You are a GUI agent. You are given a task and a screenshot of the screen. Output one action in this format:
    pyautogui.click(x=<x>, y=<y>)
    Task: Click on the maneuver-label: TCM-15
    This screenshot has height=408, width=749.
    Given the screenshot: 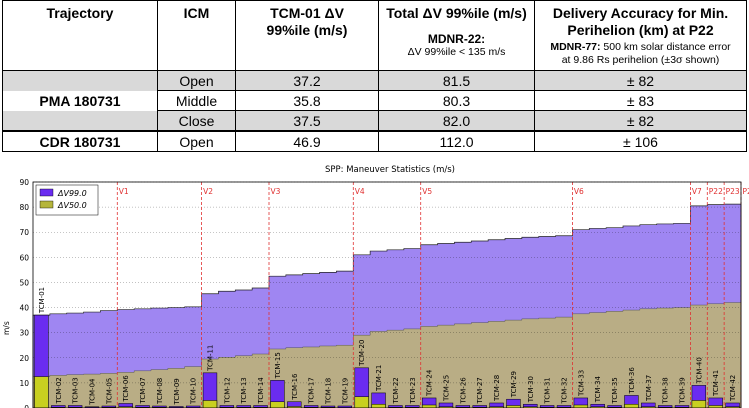 What is the action you would take?
    pyautogui.click(x=278, y=365)
    